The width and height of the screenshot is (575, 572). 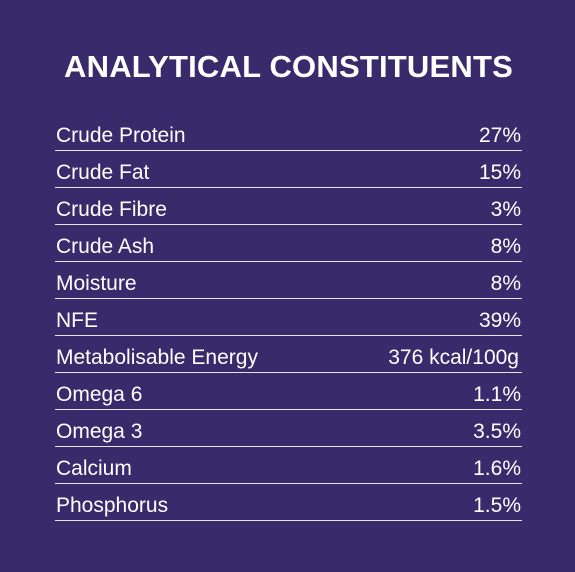 What do you see at coordinates (288, 66) in the screenshot?
I see `page-title: ANALYTICAL CONSTITUENTS` at bounding box center [288, 66].